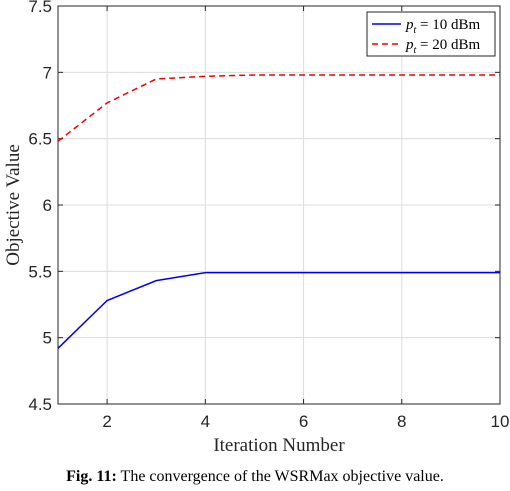 The height and width of the screenshot is (491, 510). What do you see at coordinates (442, 26) in the screenshot?
I see `legend-label-1: pt = 10 dBm` at bounding box center [442, 26].